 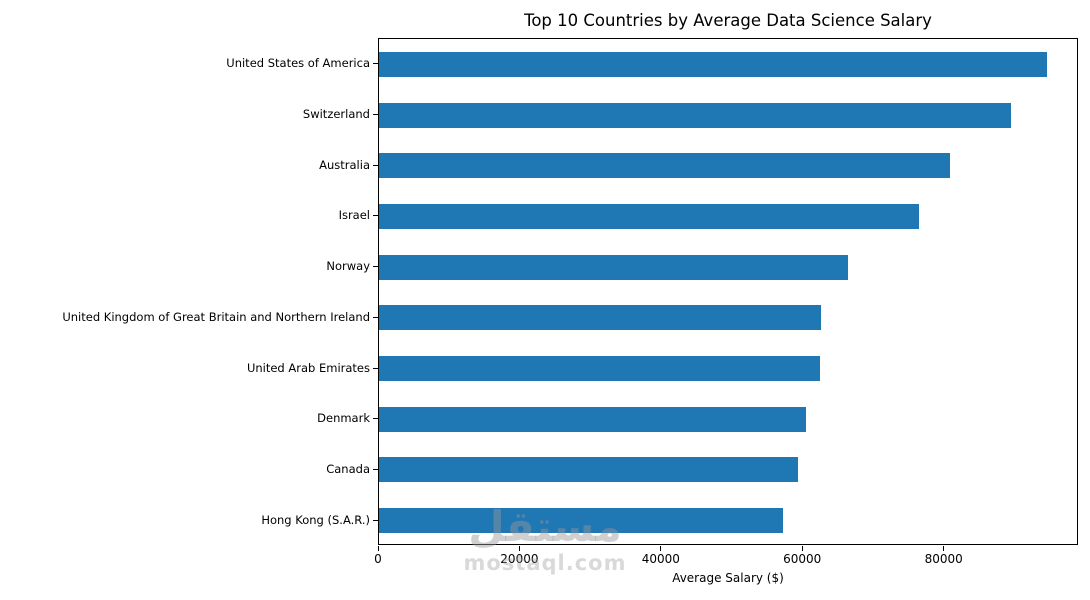 What do you see at coordinates (728, 578) in the screenshot?
I see `x-axis-label: Average Salary ($)` at bounding box center [728, 578].